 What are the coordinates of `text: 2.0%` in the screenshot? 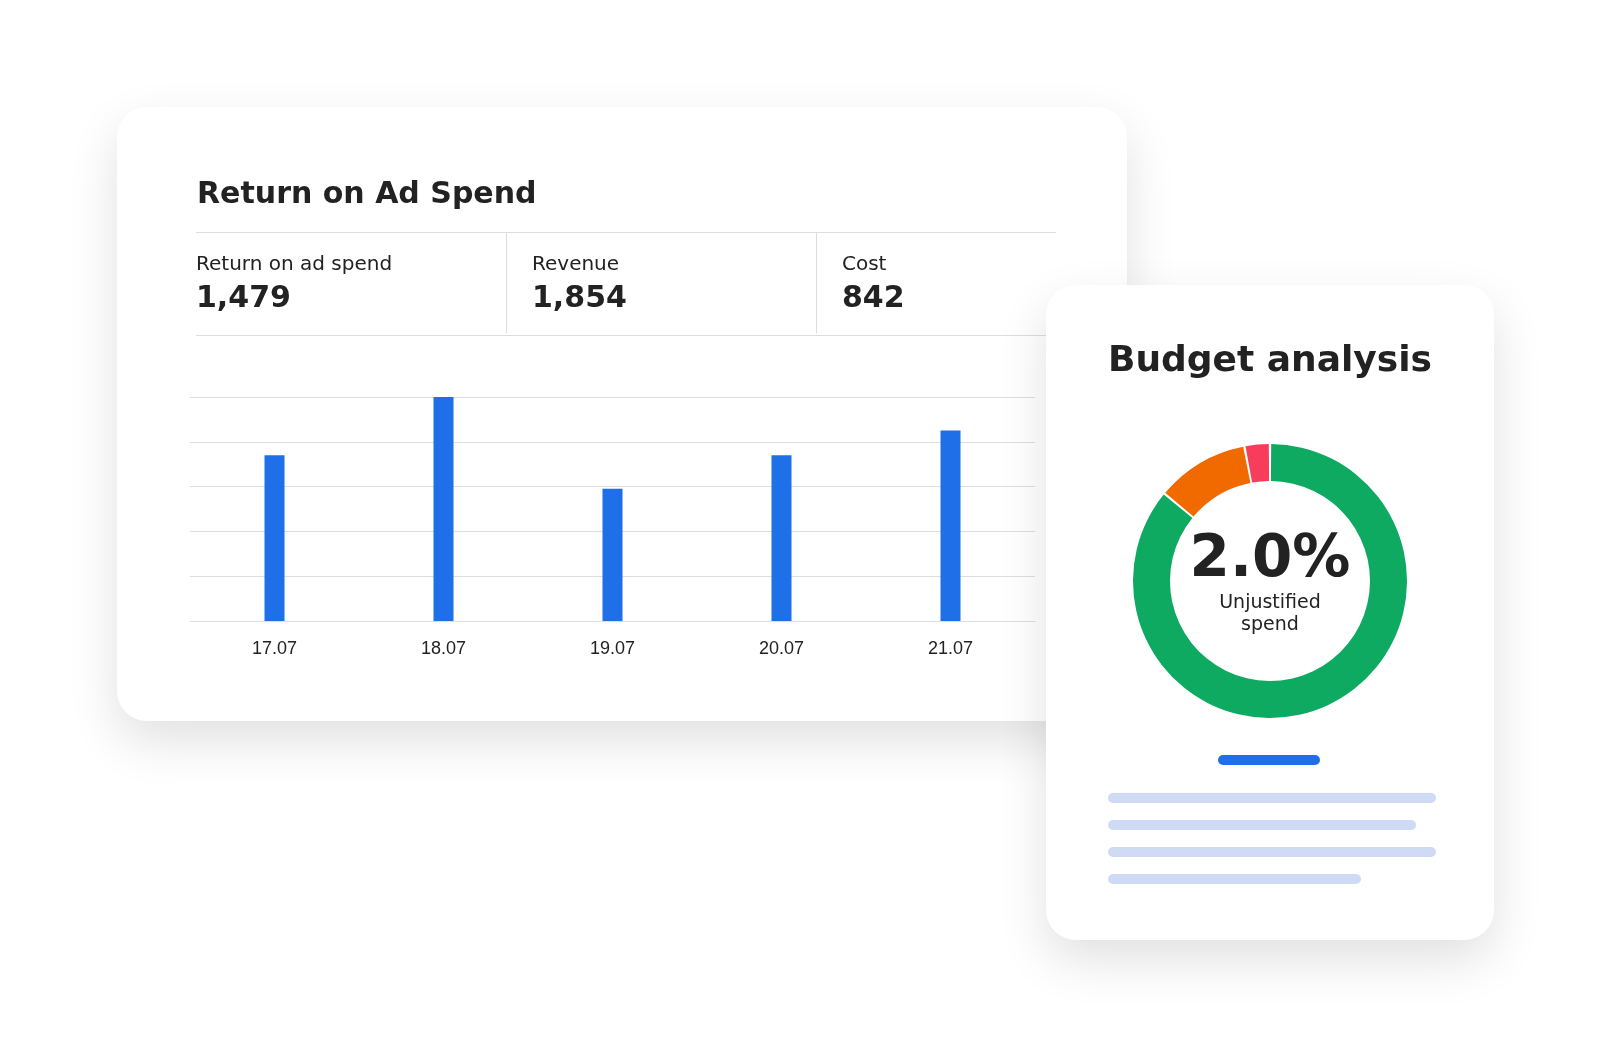 It's located at (1270, 556).